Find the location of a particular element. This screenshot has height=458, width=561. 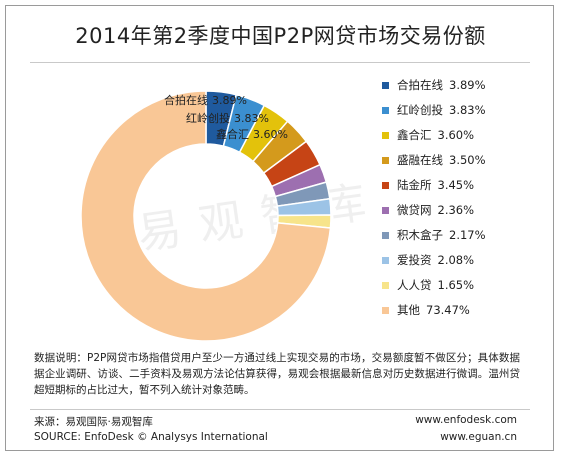

inner-label-heipaizaixian: 合拍在线 3.89% is located at coordinates (205, 100).